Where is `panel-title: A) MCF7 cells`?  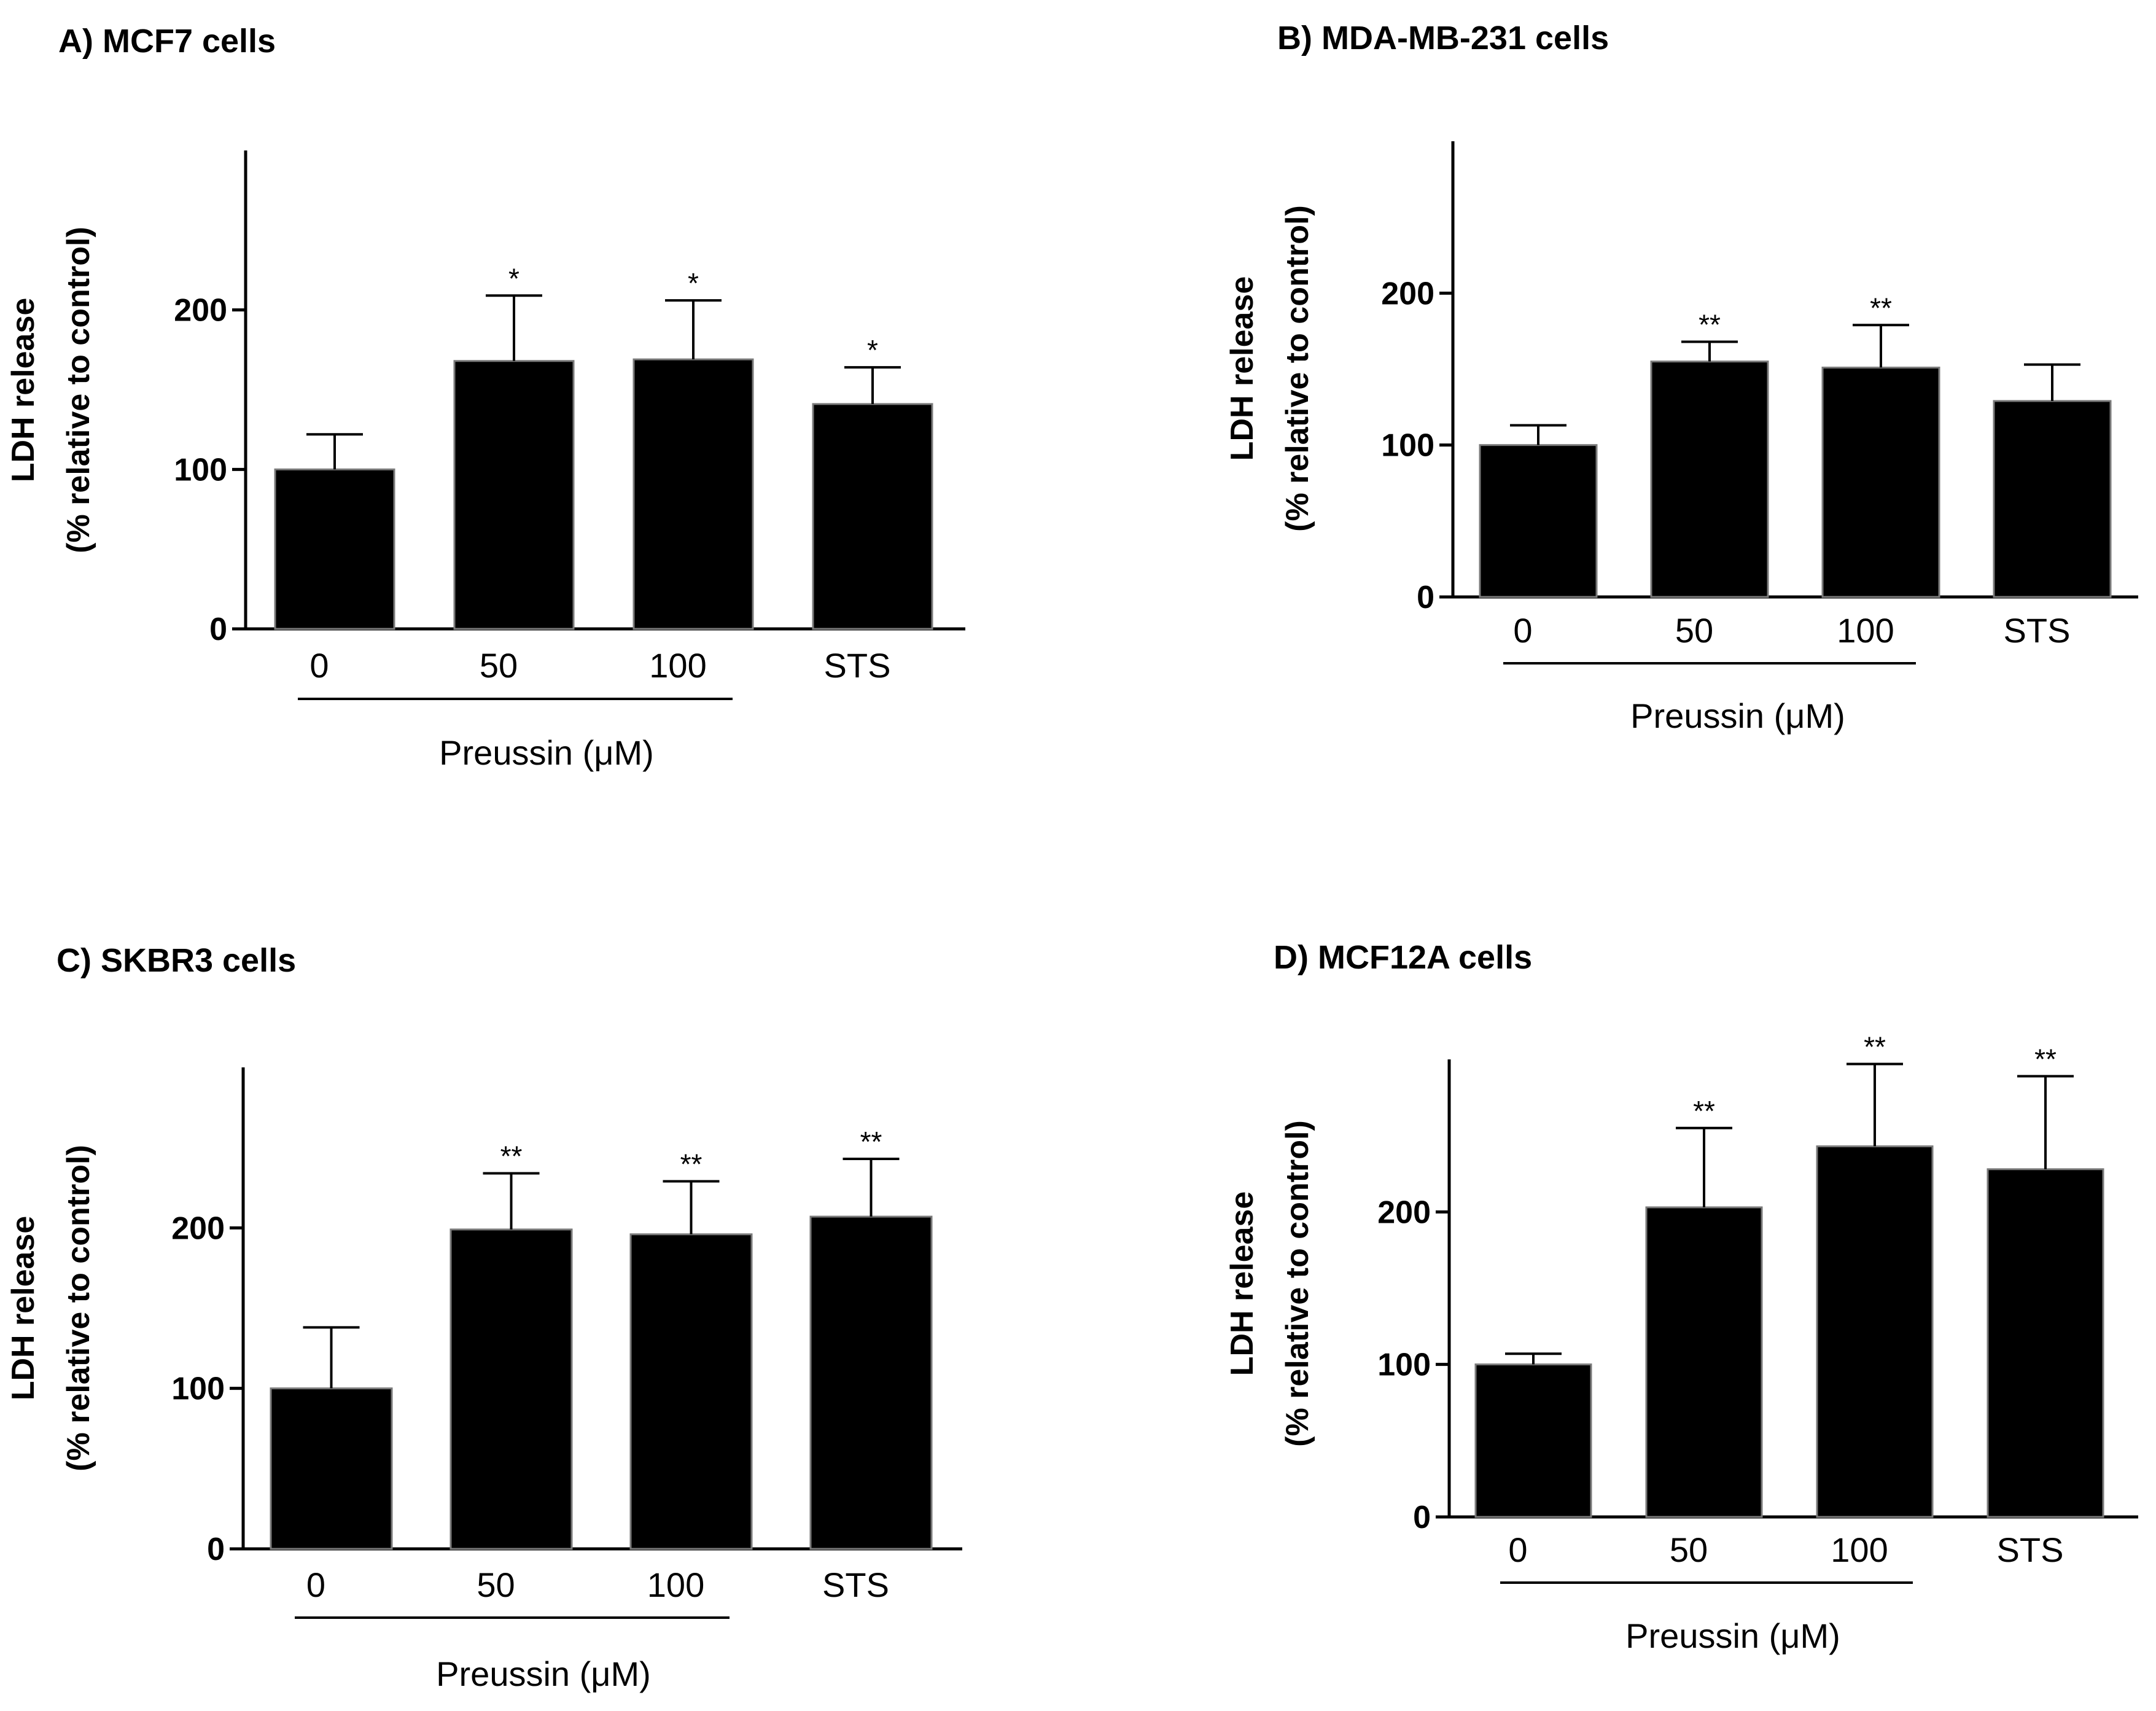
panel-title: A) MCF7 cells is located at coordinates (167, 41).